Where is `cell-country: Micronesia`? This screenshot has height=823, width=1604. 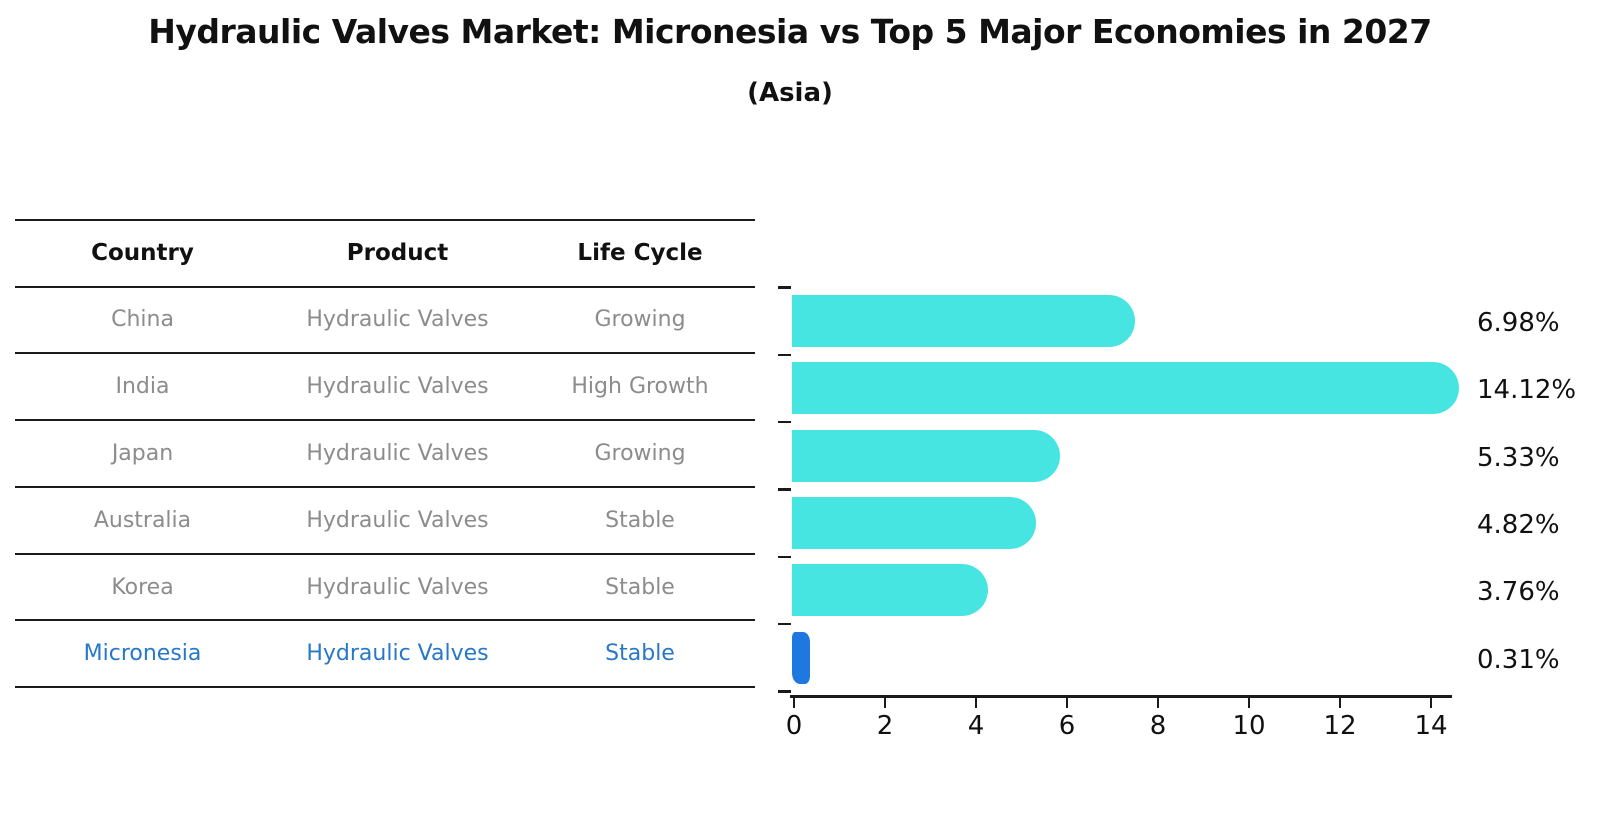
cell-country: Micronesia is located at coordinates (142, 654).